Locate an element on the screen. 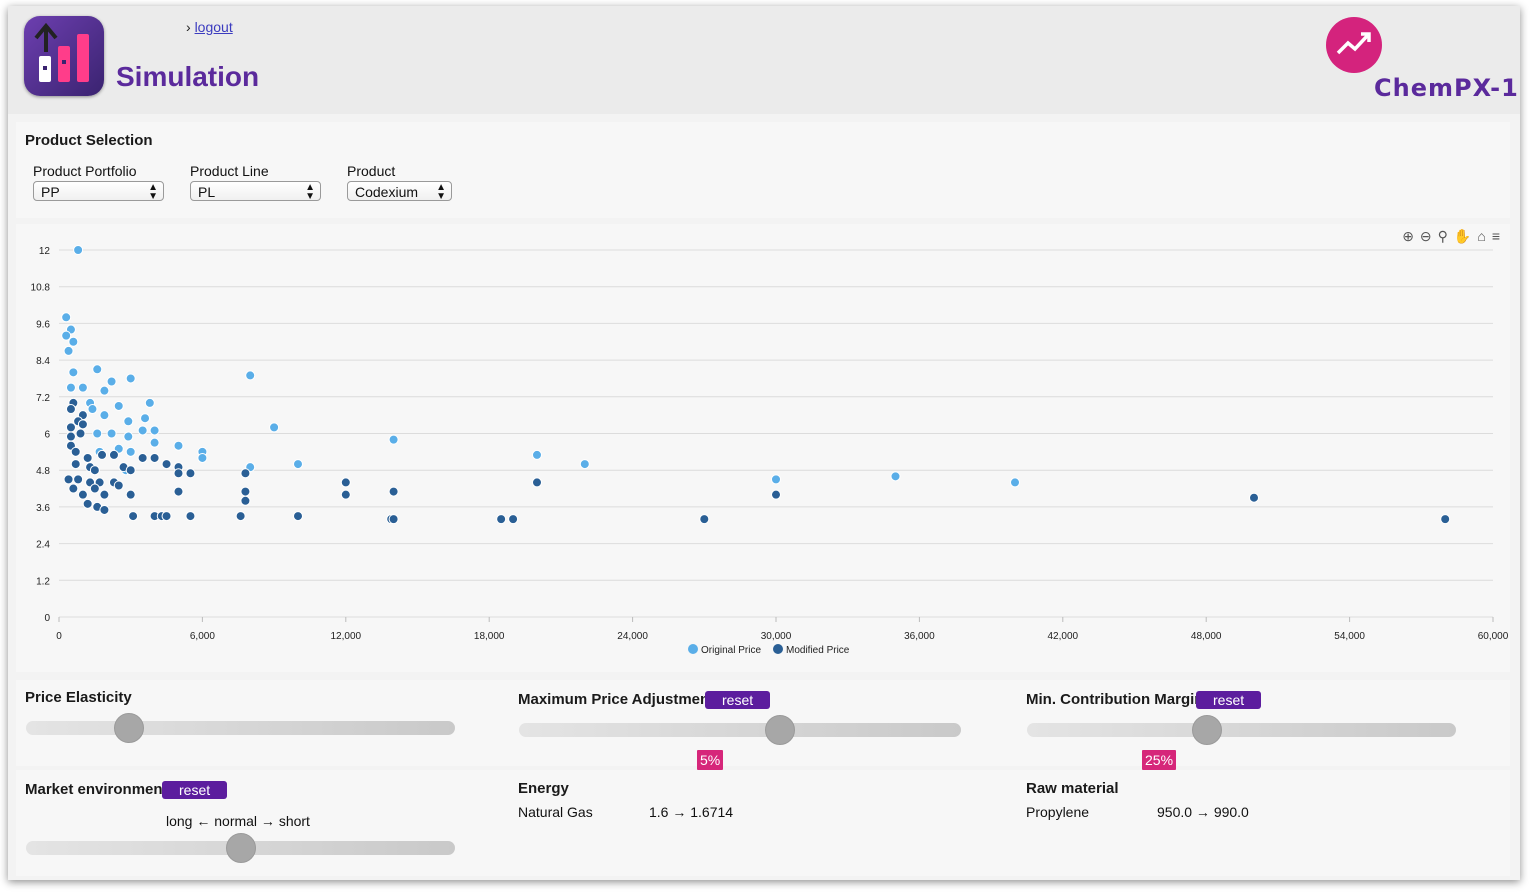 The image size is (1536, 894). raw-material-title: Raw material is located at coordinates (1072, 788).